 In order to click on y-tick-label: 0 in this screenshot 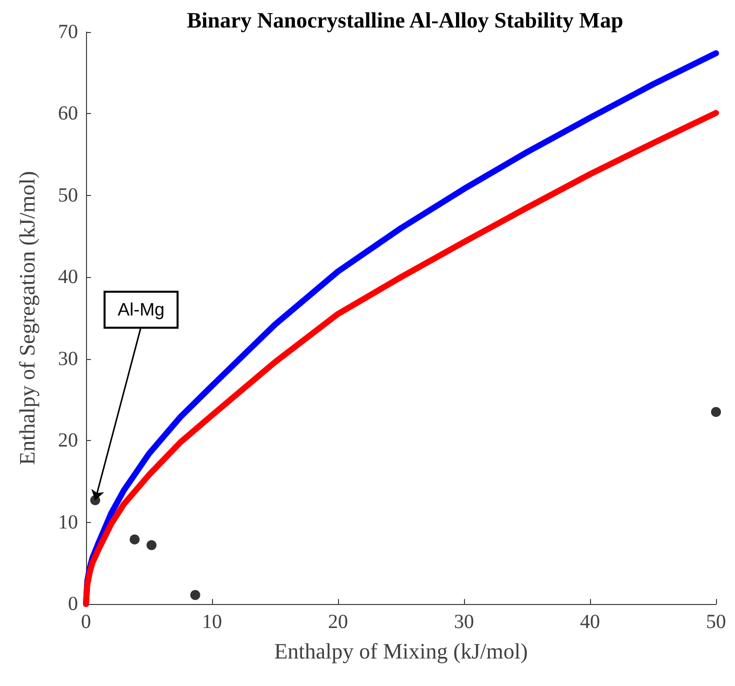, I will do `click(73, 604)`.